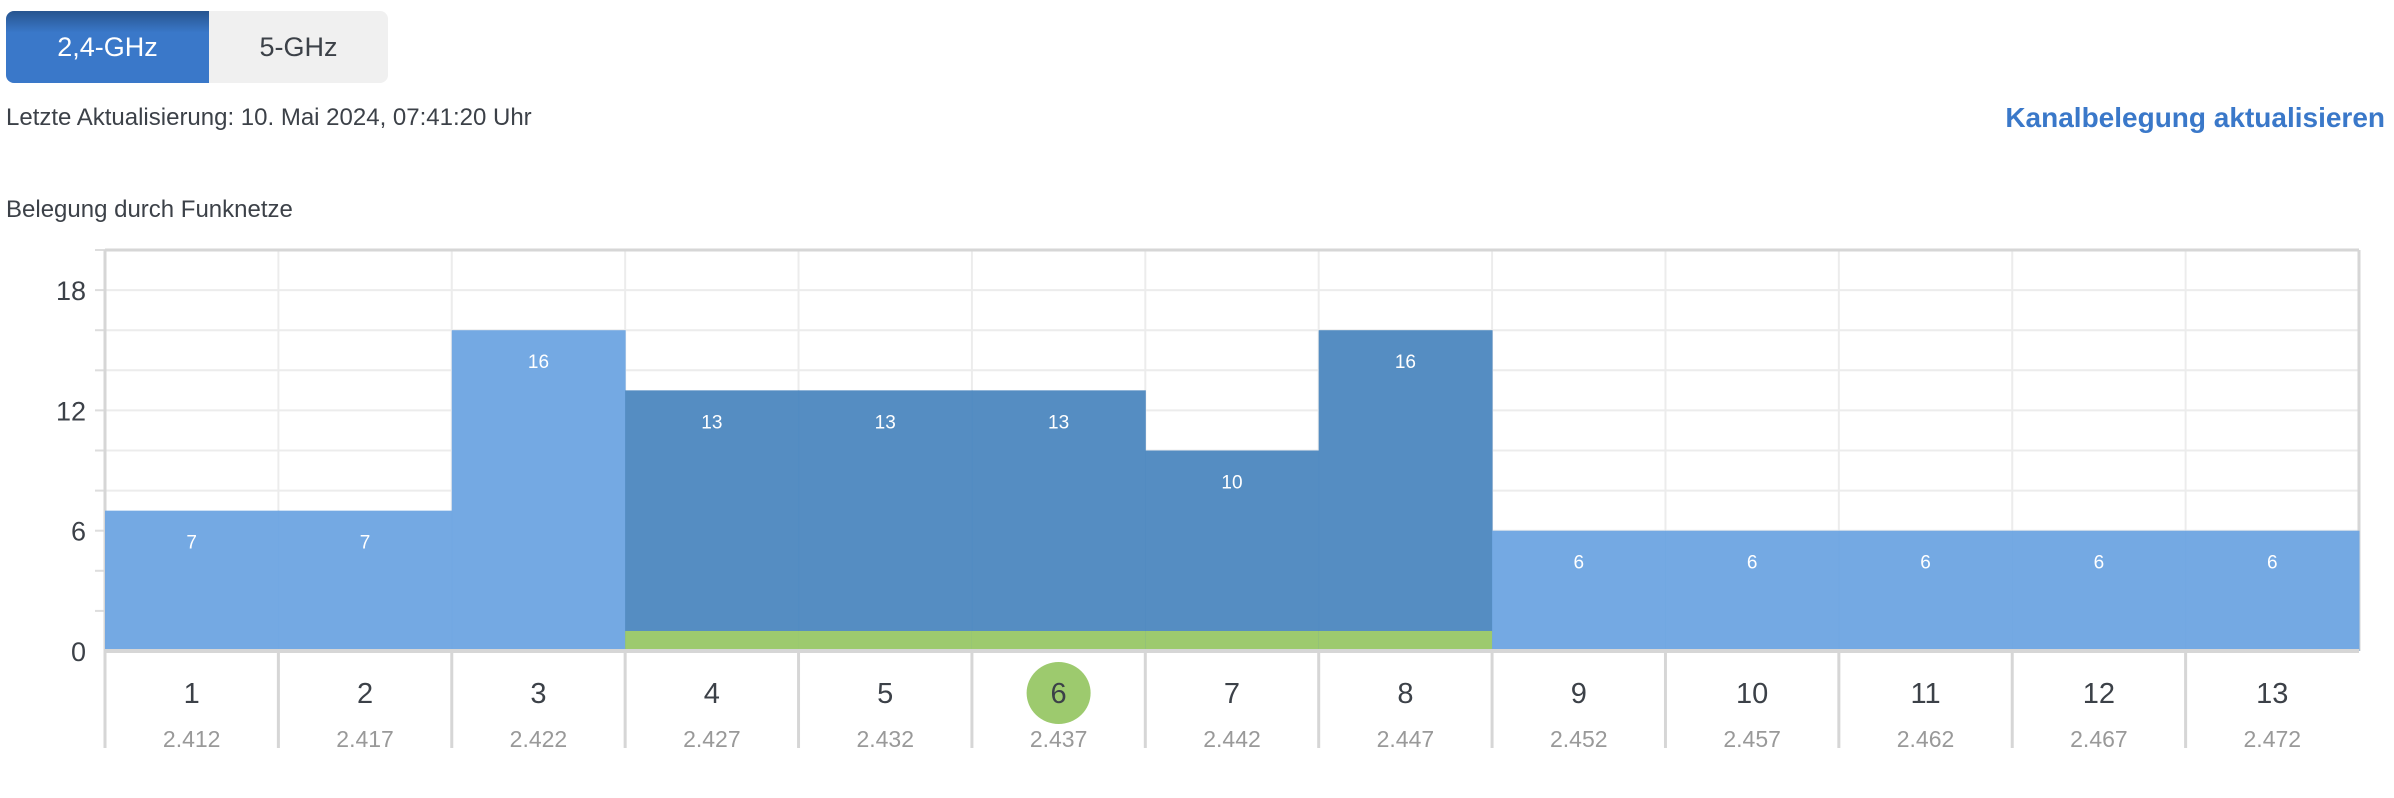 The width and height of the screenshot is (2394, 798). I want to click on bar-value-label: 10, so click(1231, 483).